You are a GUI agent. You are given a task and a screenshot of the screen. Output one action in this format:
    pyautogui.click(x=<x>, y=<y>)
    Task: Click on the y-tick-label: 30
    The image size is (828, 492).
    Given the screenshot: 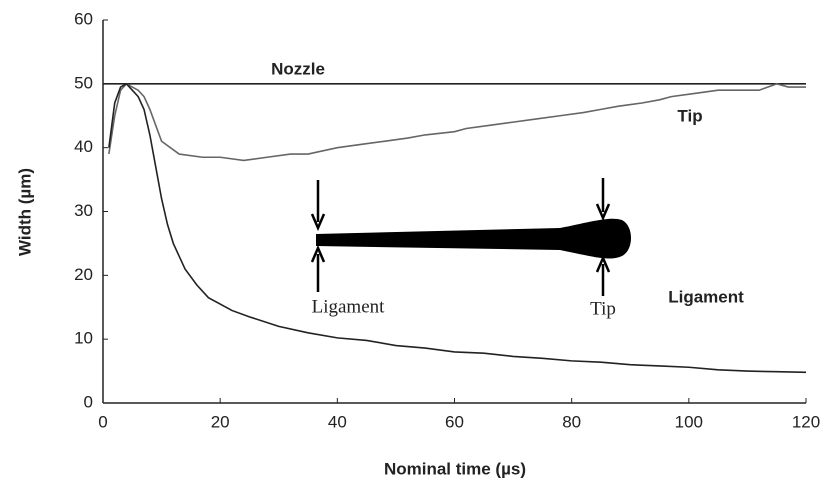 What is the action you would take?
    pyautogui.click(x=83, y=210)
    